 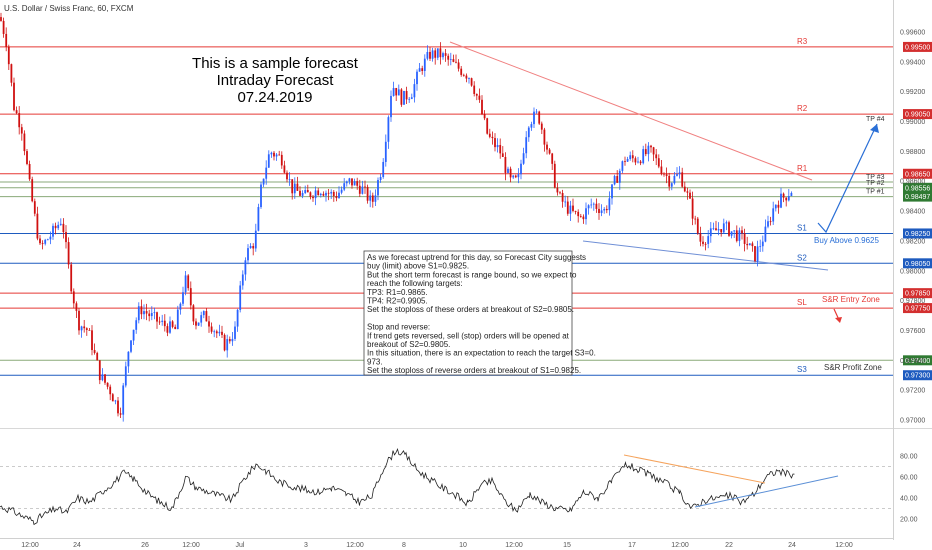 I want to click on support-trendline, so click(x=705, y=255).